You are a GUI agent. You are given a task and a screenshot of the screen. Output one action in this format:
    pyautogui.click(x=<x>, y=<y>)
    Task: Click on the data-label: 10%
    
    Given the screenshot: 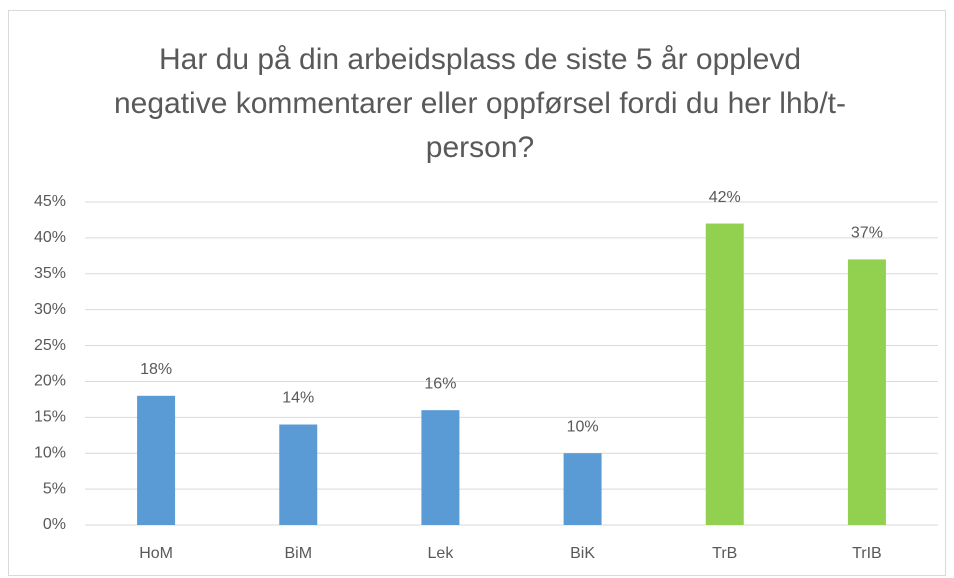 What is the action you would take?
    pyautogui.click(x=583, y=426)
    